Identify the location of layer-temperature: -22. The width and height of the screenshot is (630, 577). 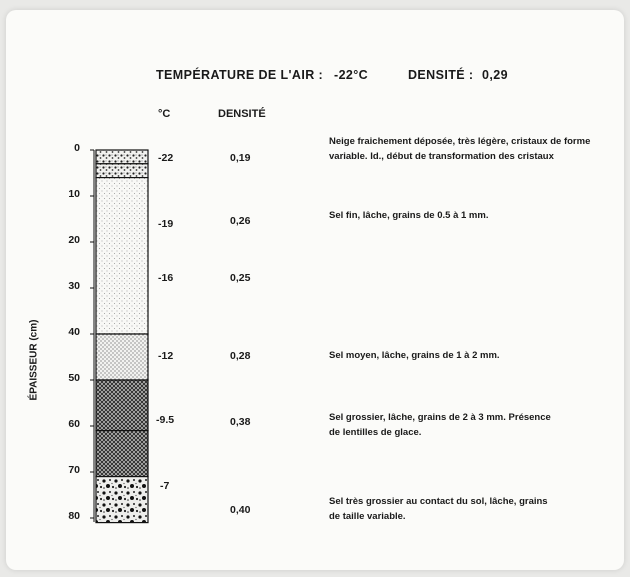
(166, 158).